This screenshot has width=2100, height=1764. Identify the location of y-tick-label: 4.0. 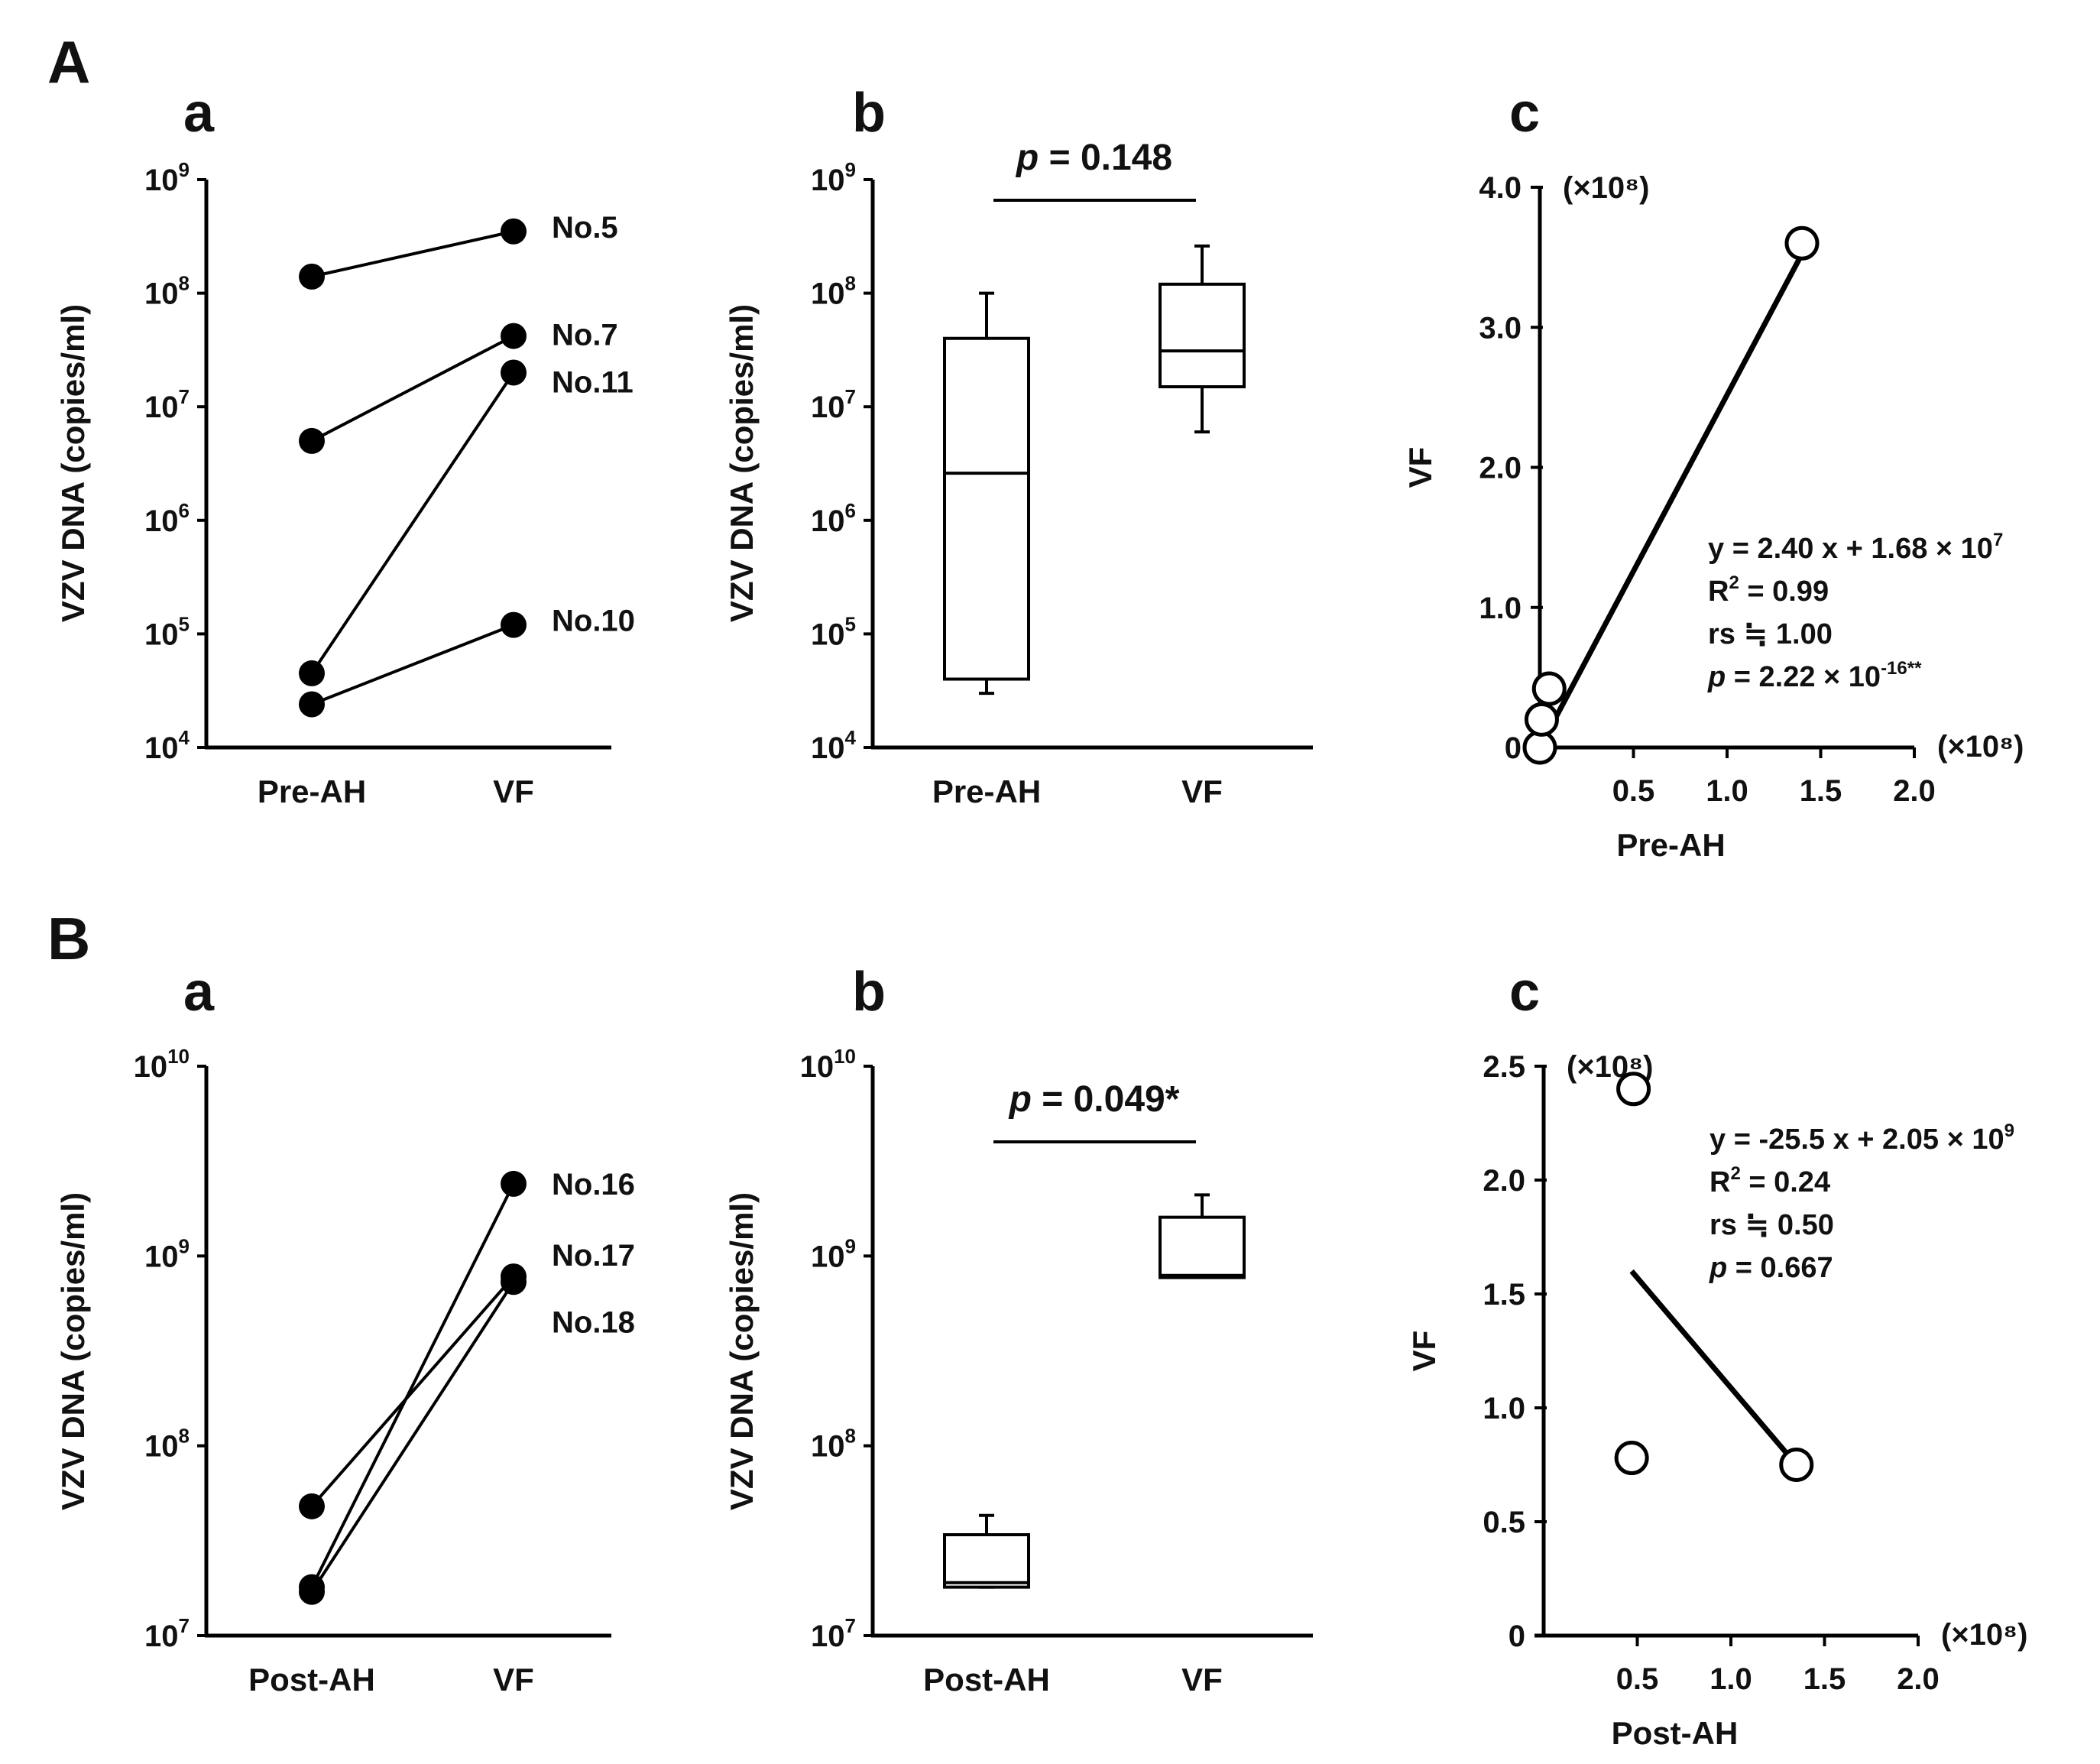
(1500, 188).